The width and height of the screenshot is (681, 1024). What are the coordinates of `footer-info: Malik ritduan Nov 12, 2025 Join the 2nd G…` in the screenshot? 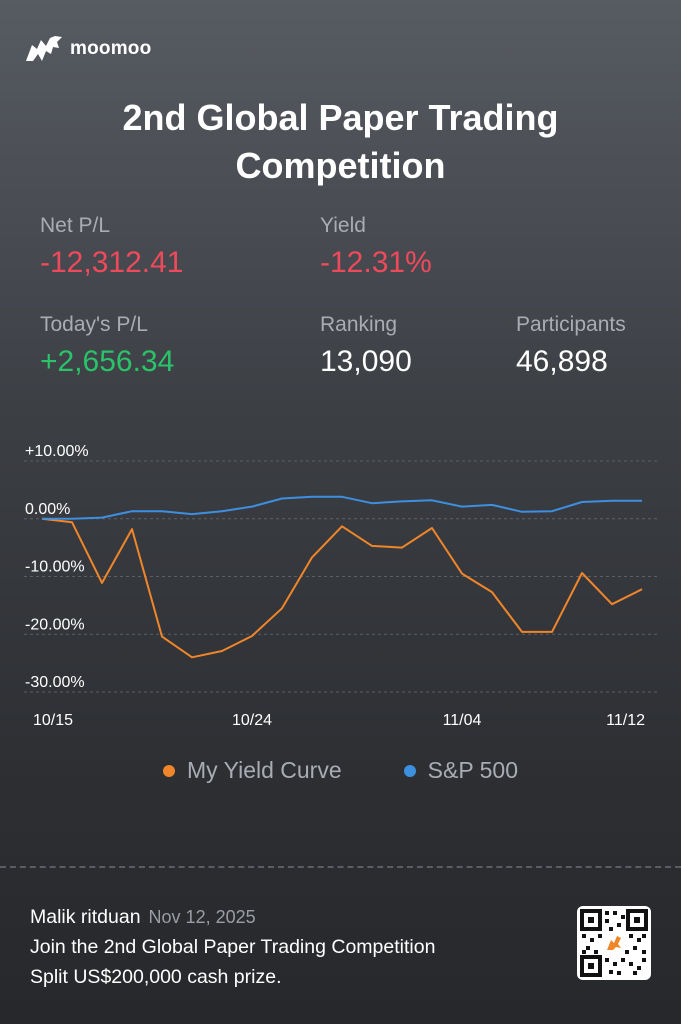 It's located at (232, 947).